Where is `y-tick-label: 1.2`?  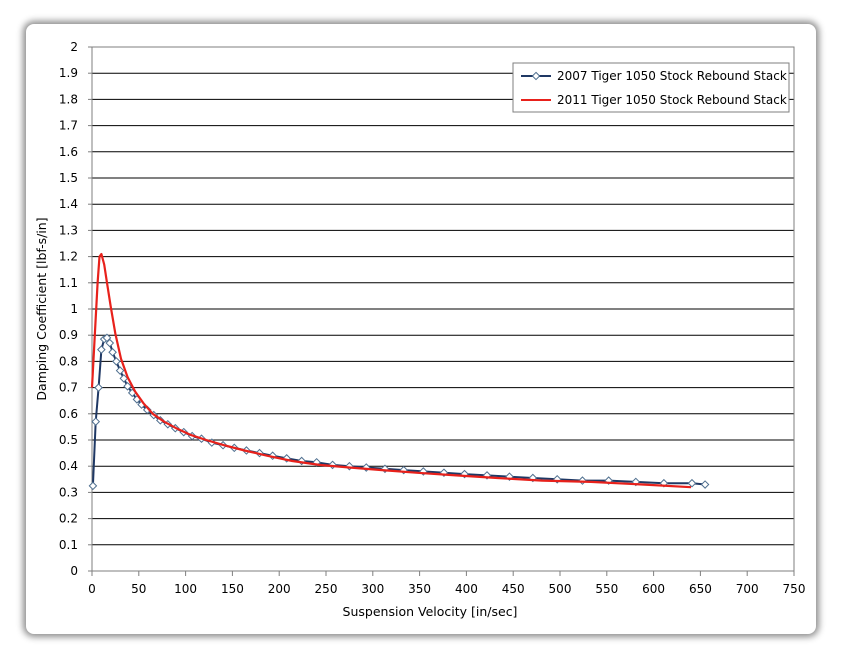 y-tick-label: 1.2 is located at coordinates (68, 257).